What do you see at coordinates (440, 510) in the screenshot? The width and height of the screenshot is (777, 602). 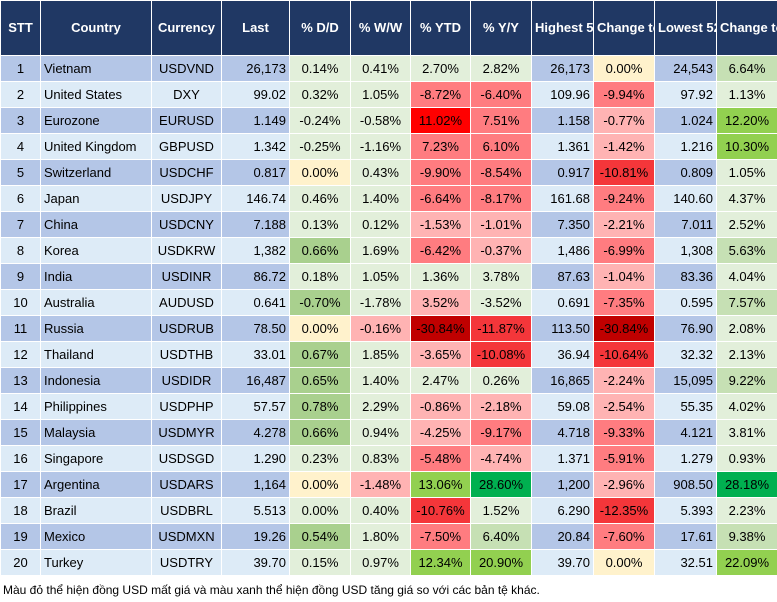 I see `cell-pct-ytd: -10.76%` at bounding box center [440, 510].